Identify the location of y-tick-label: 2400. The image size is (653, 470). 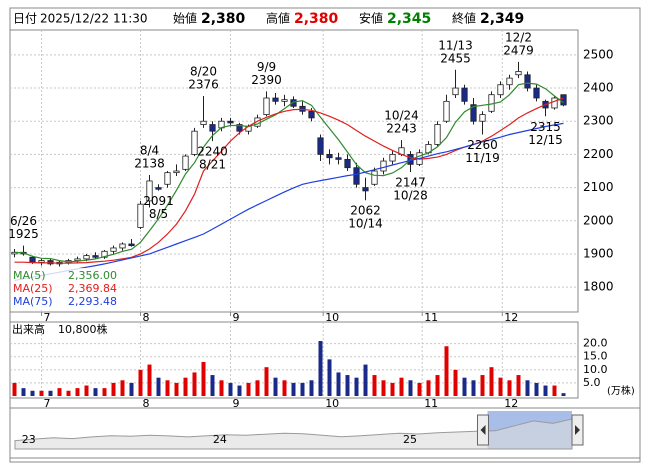
(598, 88).